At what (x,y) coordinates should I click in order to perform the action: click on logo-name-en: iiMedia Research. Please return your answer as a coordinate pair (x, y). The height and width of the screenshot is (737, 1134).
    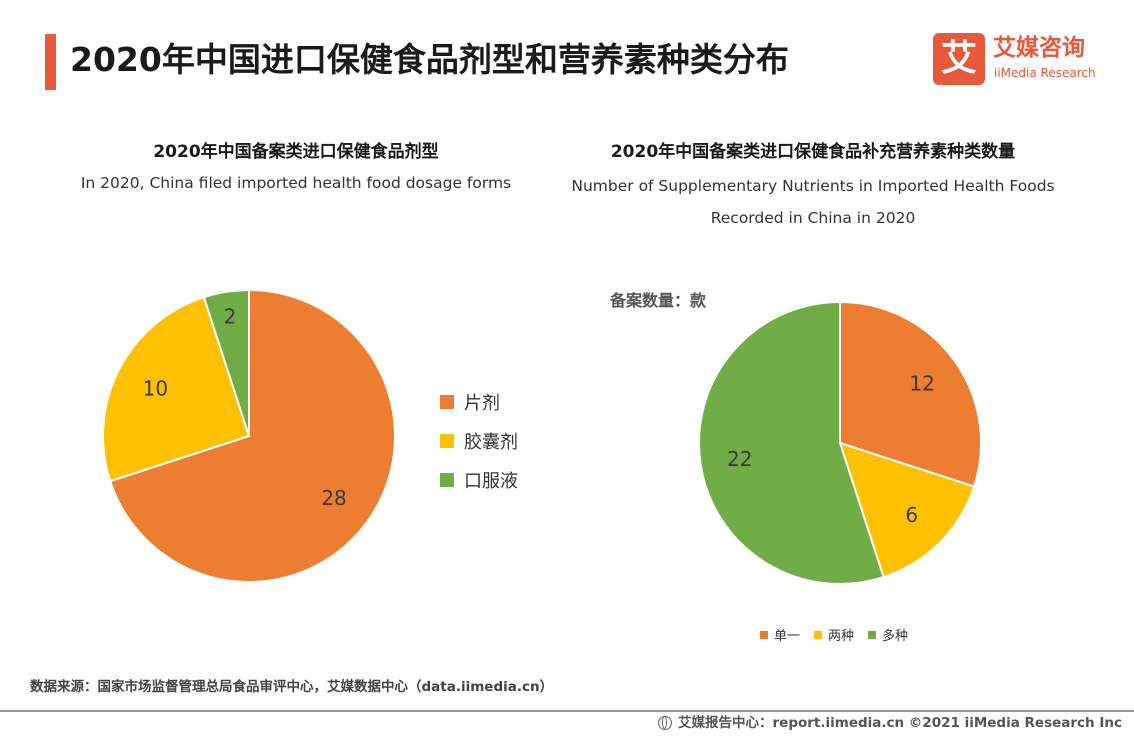
    Looking at the image, I should click on (1045, 73).